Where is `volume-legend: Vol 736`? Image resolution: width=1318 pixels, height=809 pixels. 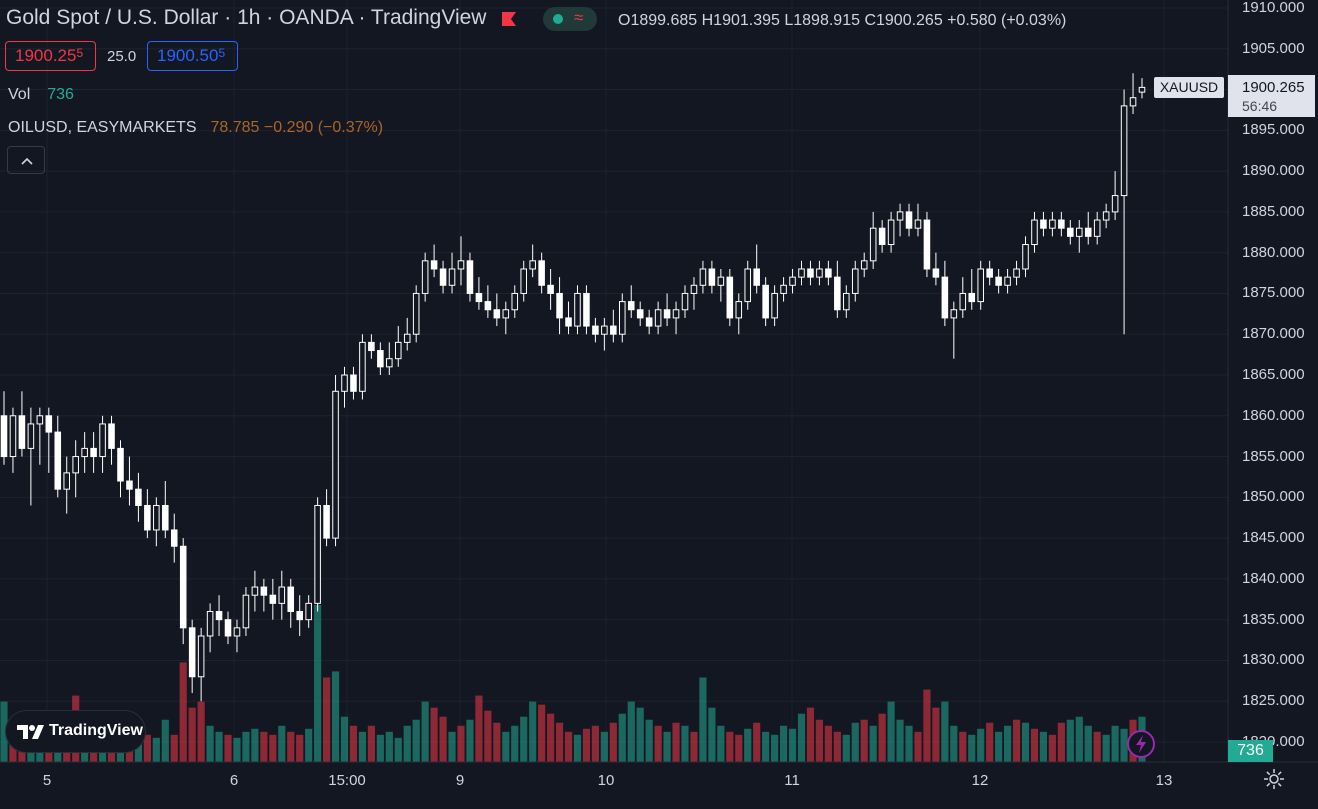
volume-legend: Vol 736 is located at coordinates (41, 95).